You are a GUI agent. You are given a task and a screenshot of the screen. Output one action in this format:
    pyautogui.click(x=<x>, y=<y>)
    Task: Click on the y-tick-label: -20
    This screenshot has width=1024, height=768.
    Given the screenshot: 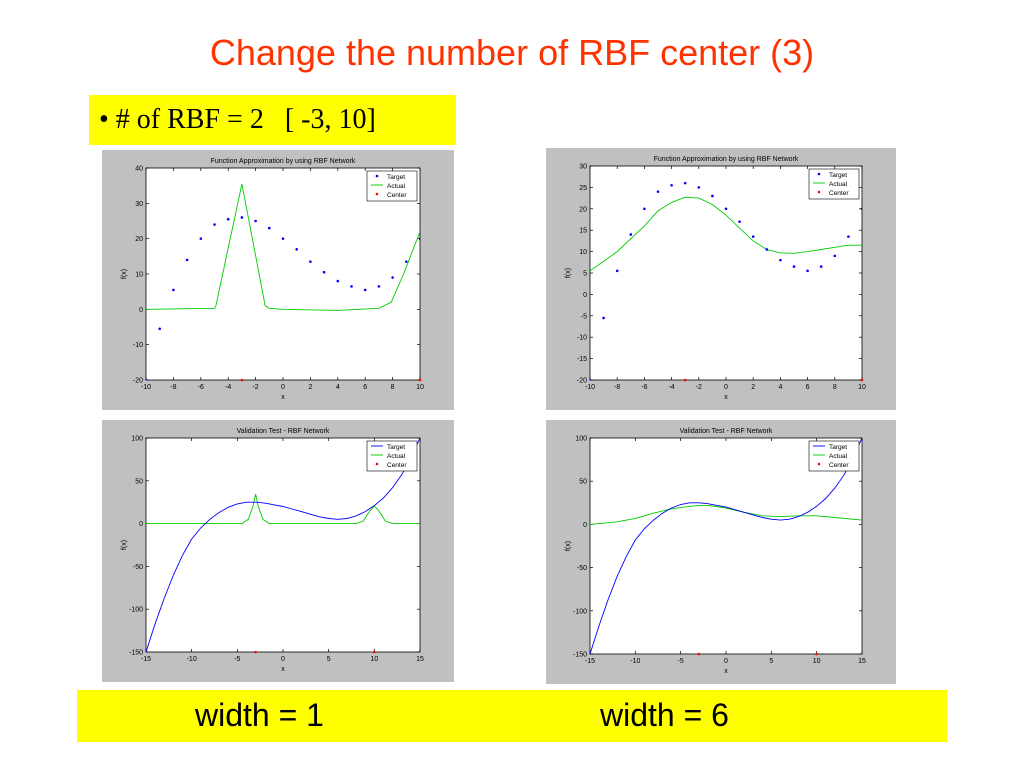 What is the action you would take?
    pyautogui.click(x=582, y=381)
    